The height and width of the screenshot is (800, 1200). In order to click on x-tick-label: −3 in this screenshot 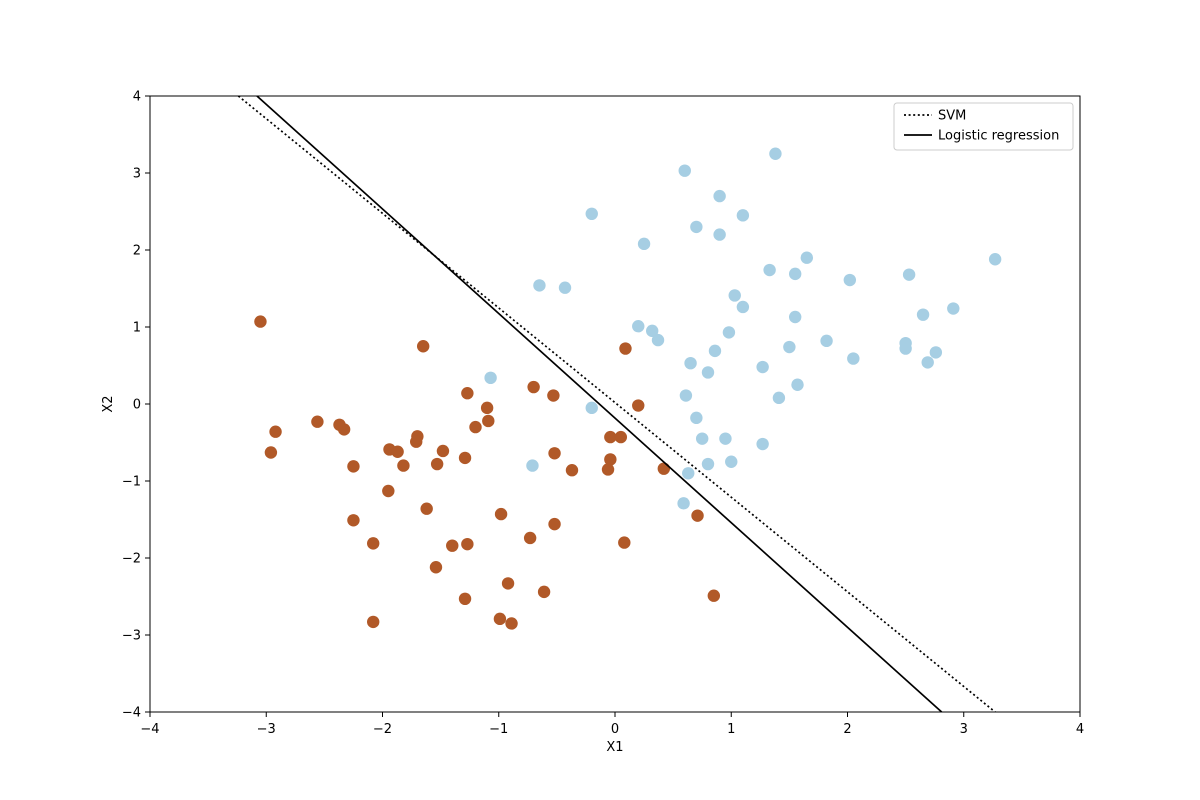, I will do `click(266, 729)`.